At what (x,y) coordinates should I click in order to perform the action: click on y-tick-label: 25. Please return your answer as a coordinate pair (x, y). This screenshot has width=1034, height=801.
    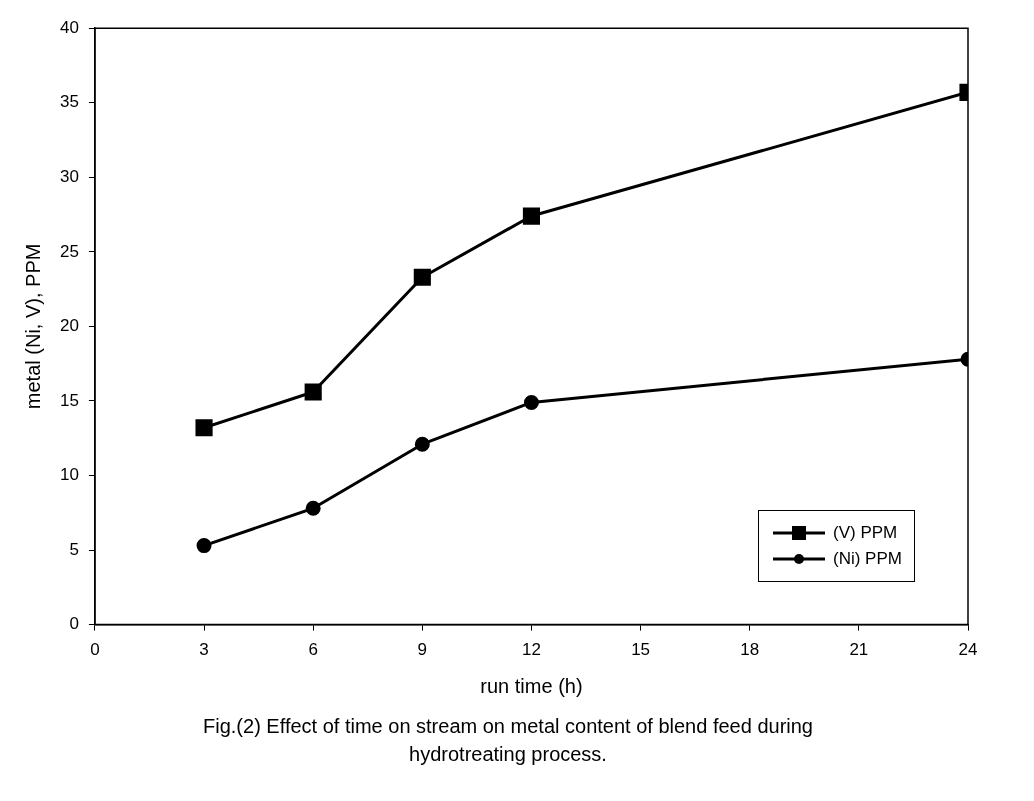
    Looking at the image, I should click on (69, 251).